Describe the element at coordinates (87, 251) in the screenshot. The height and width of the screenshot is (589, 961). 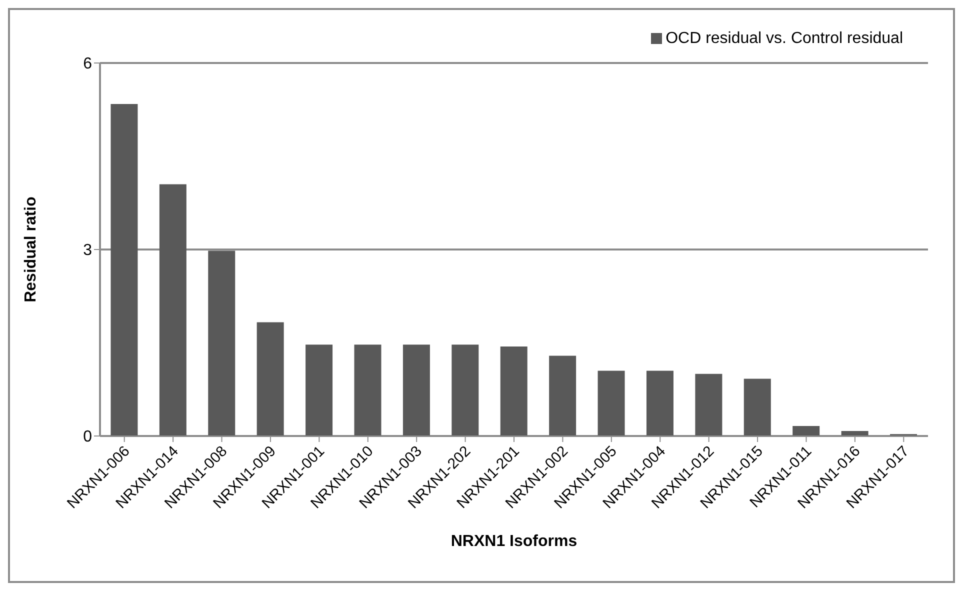
I see `y-tick-label: 3` at that location.